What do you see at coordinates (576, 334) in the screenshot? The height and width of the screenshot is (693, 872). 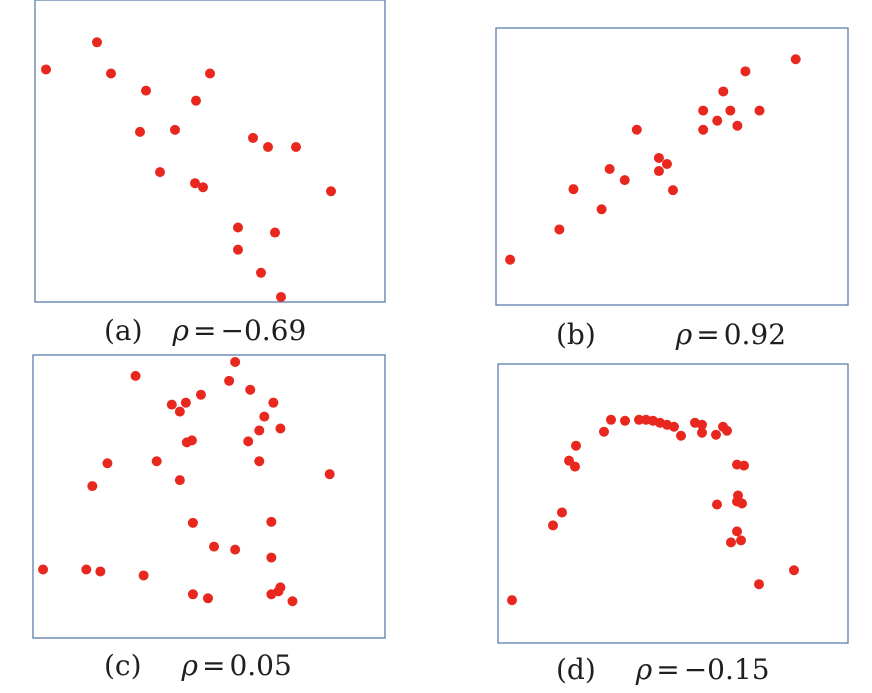 I see `panel-b-label: (b)` at bounding box center [576, 334].